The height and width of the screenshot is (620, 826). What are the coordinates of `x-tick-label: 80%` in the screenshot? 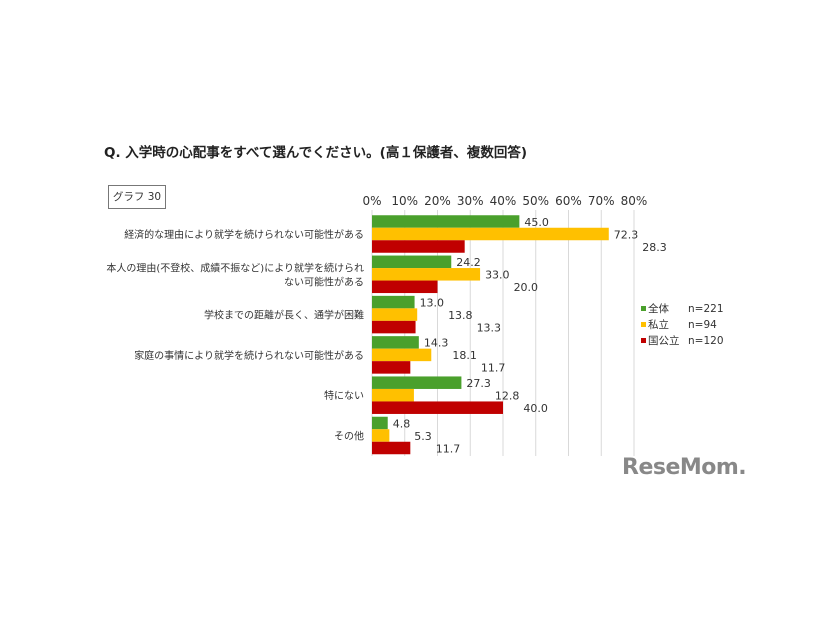 It's located at (634, 201).